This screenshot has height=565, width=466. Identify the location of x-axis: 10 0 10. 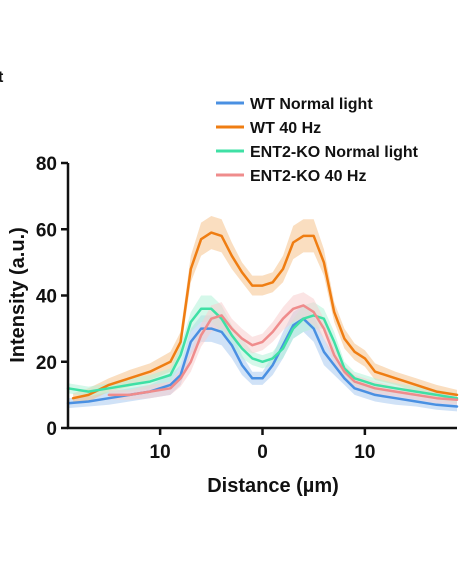
(262, 444).